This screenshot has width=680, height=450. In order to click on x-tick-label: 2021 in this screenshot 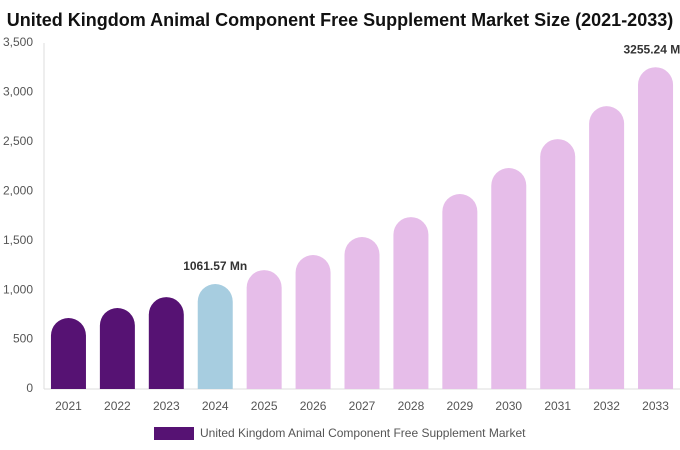, I will do `click(68, 406)`.